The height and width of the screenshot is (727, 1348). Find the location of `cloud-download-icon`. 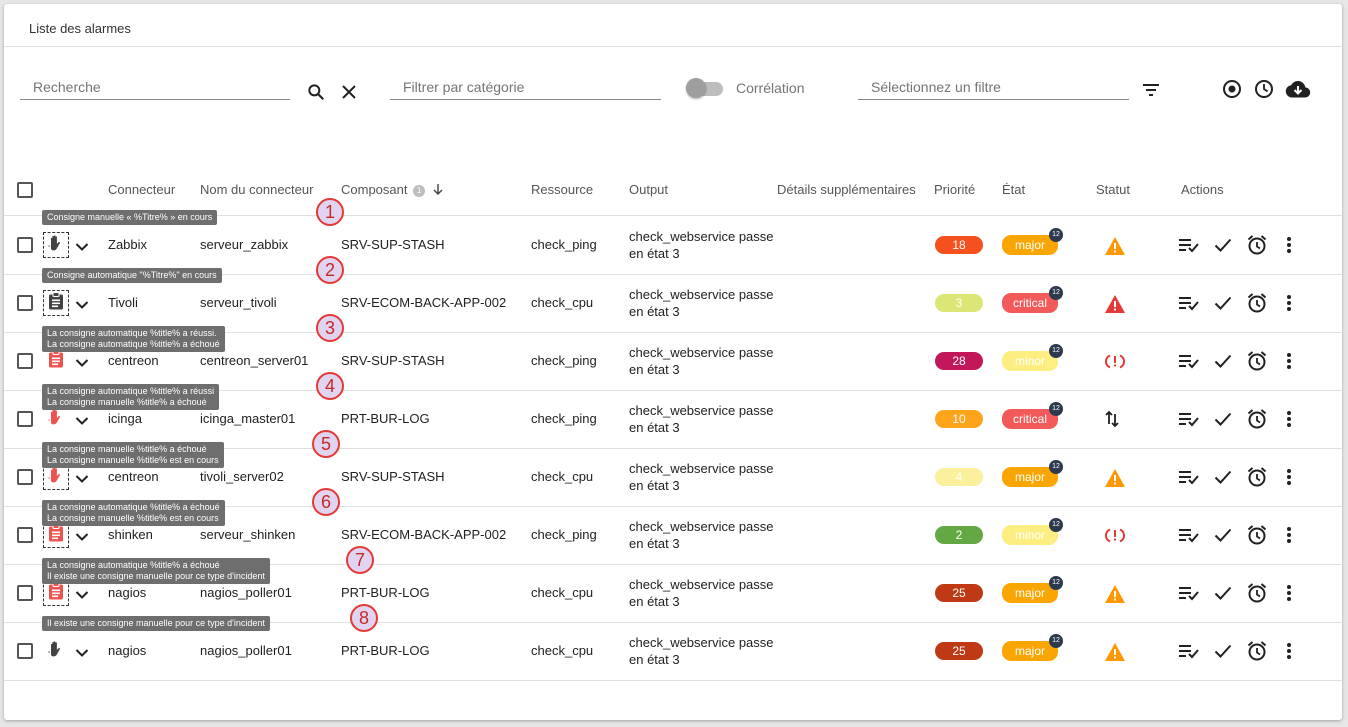

cloud-download-icon is located at coordinates (1298, 89).